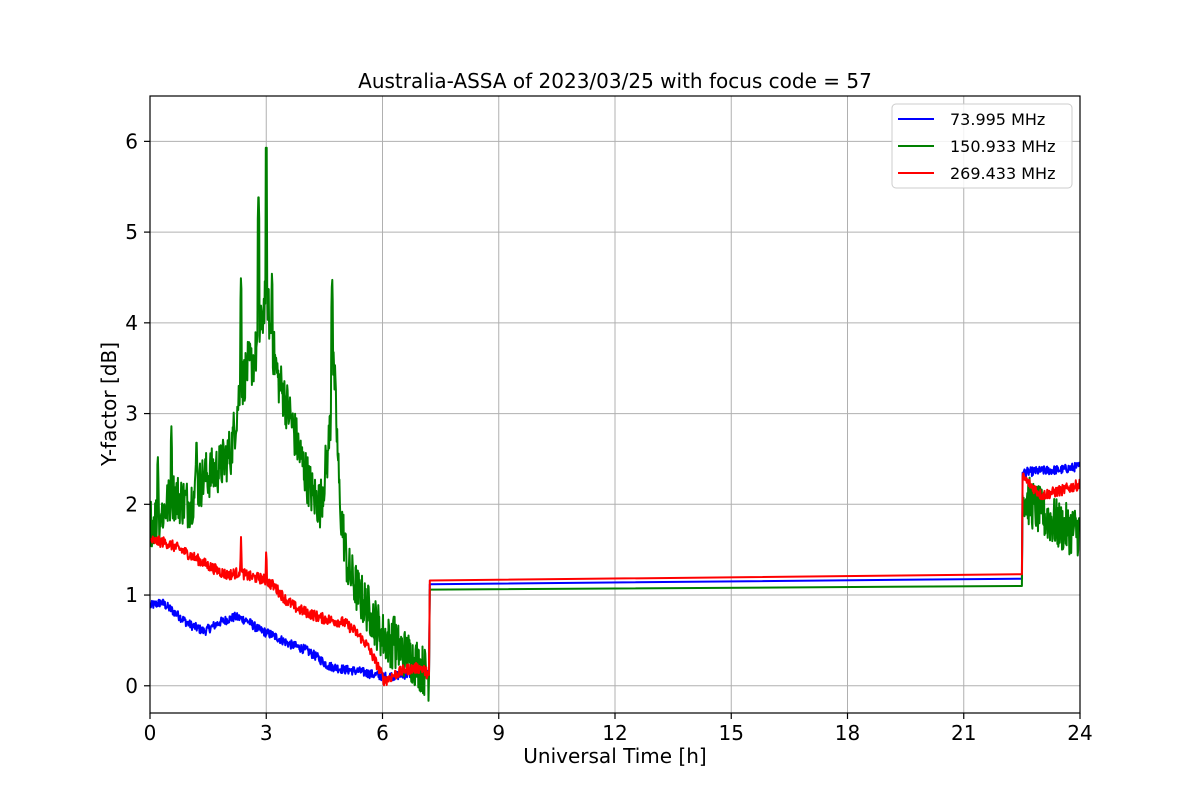  I want to click on y-tick-label: 2, so click(131, 504).